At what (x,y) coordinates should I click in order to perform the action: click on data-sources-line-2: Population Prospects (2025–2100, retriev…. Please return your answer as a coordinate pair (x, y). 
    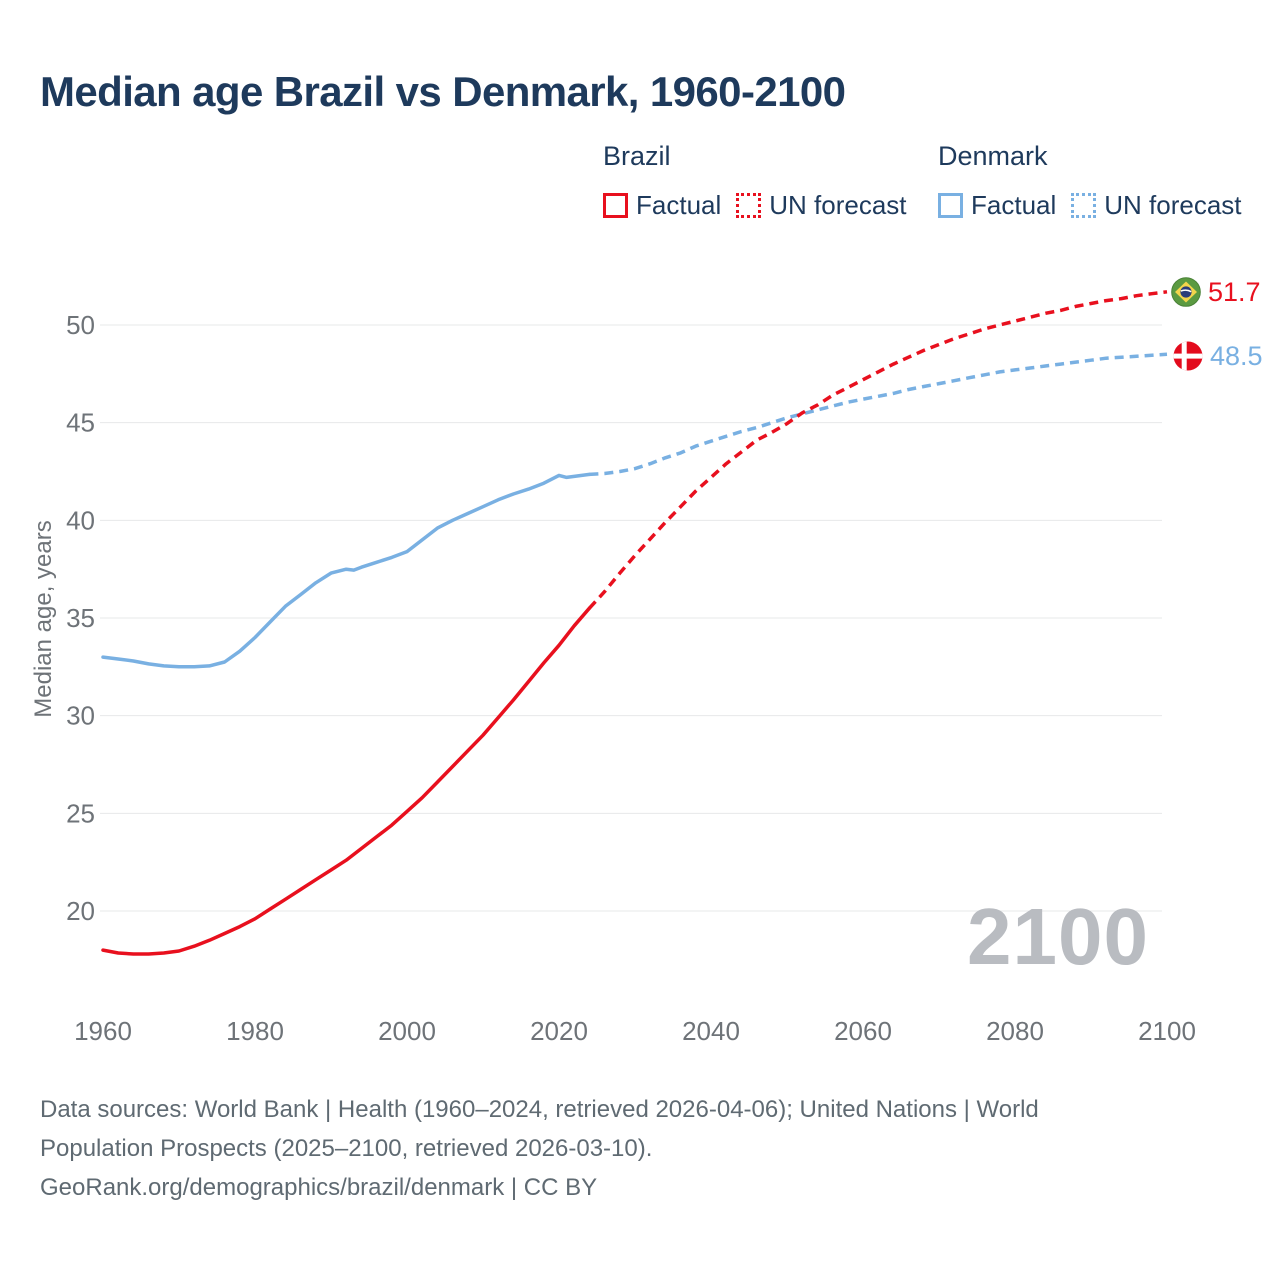
    Looking at the image, I should click on (346, 1148).